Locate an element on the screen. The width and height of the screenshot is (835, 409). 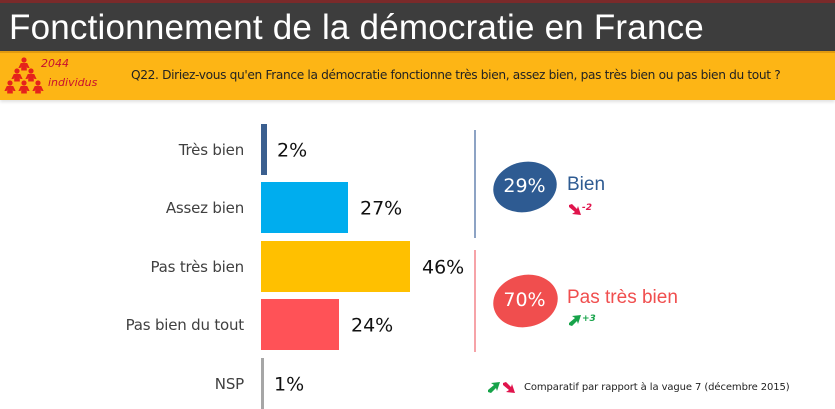
sample-size: 2044 is located at coordinates (55, 63).